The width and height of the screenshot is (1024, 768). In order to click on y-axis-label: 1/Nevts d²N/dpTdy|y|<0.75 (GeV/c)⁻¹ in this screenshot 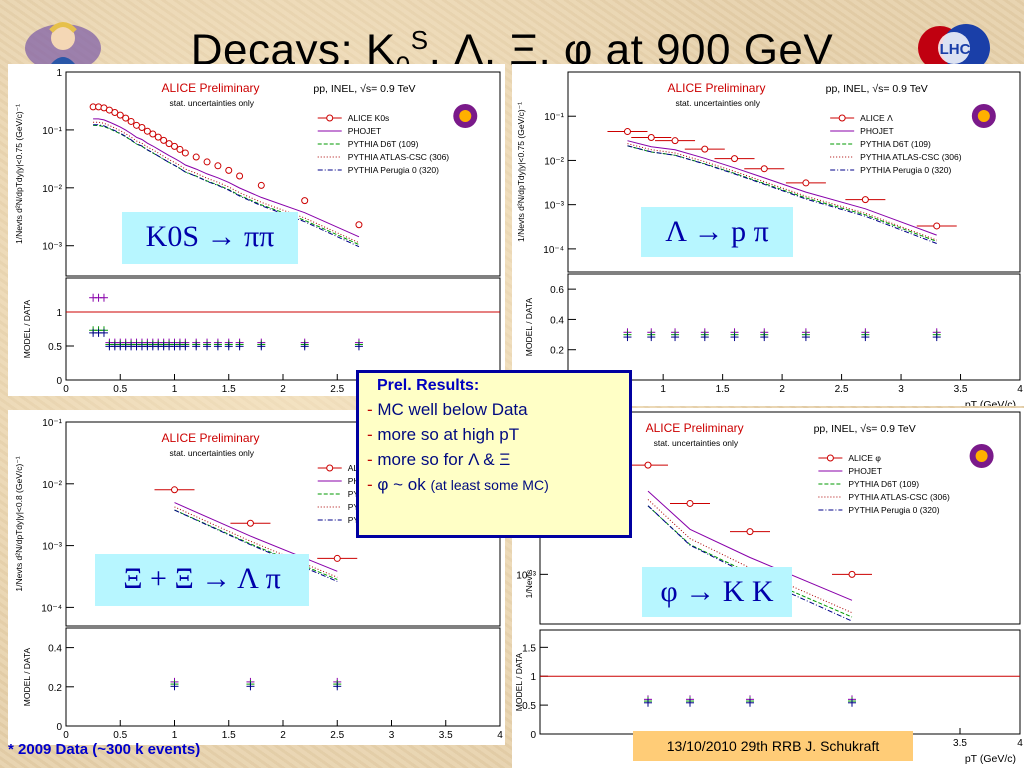, I will do `click(19, 174)`.